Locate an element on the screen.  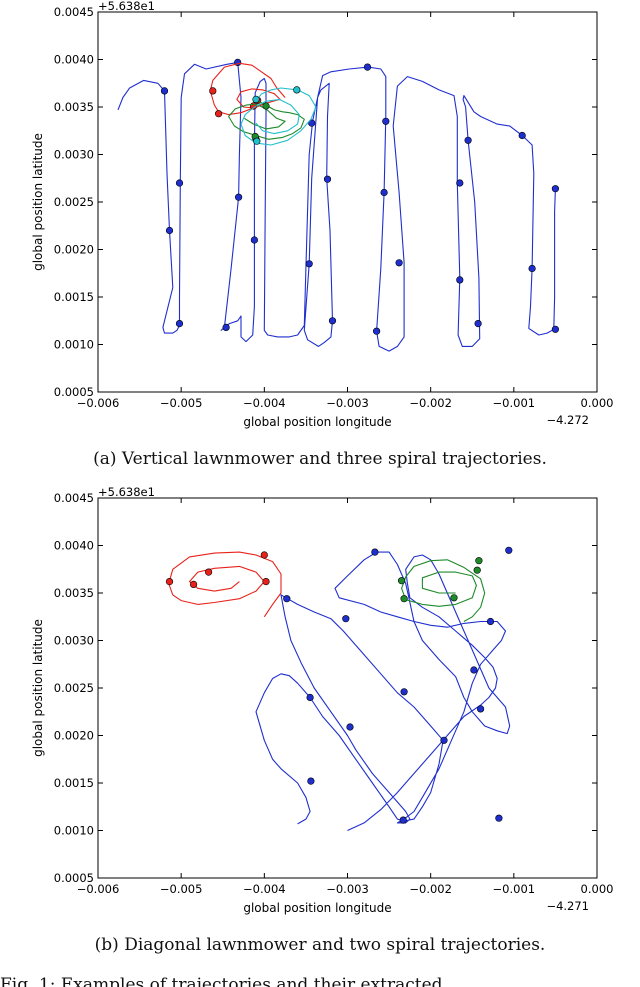
chart-b-xtick-label: −0.001 is located at coordinates (514, 889).